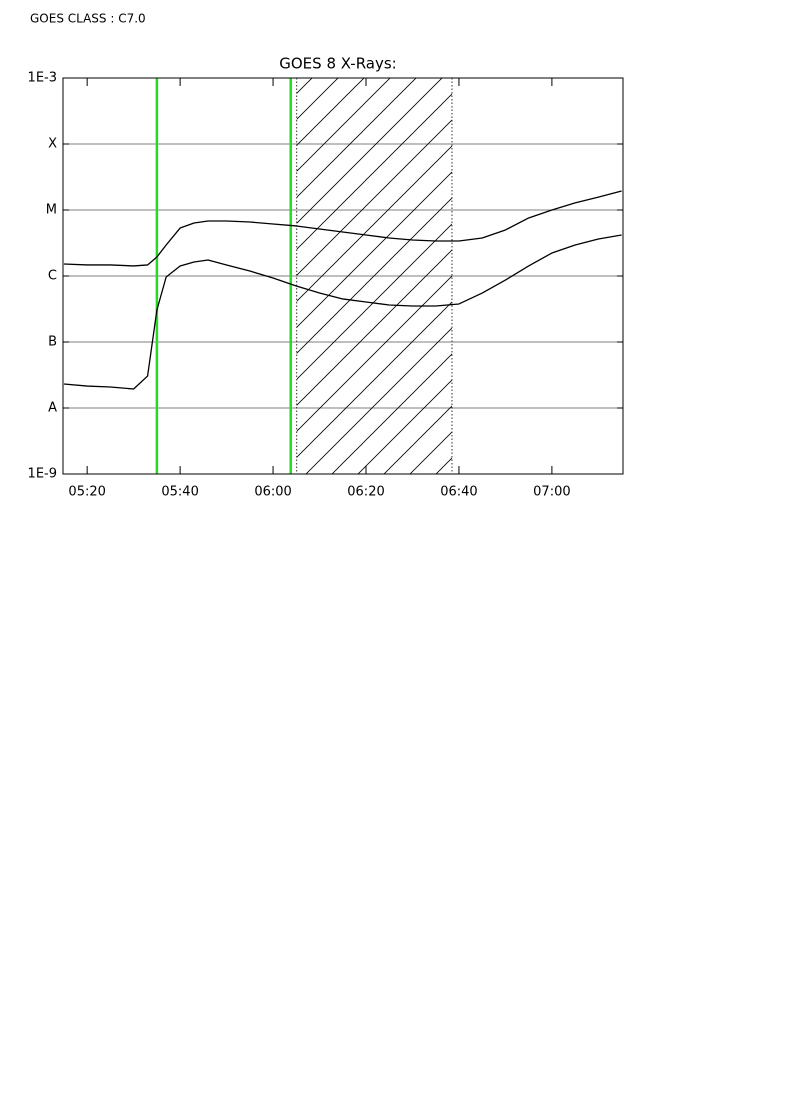  What do you see at coordinates (458, 492) in the screenshot?
I see `x-tick-label: 06:40` at bounding box center [458, 492].